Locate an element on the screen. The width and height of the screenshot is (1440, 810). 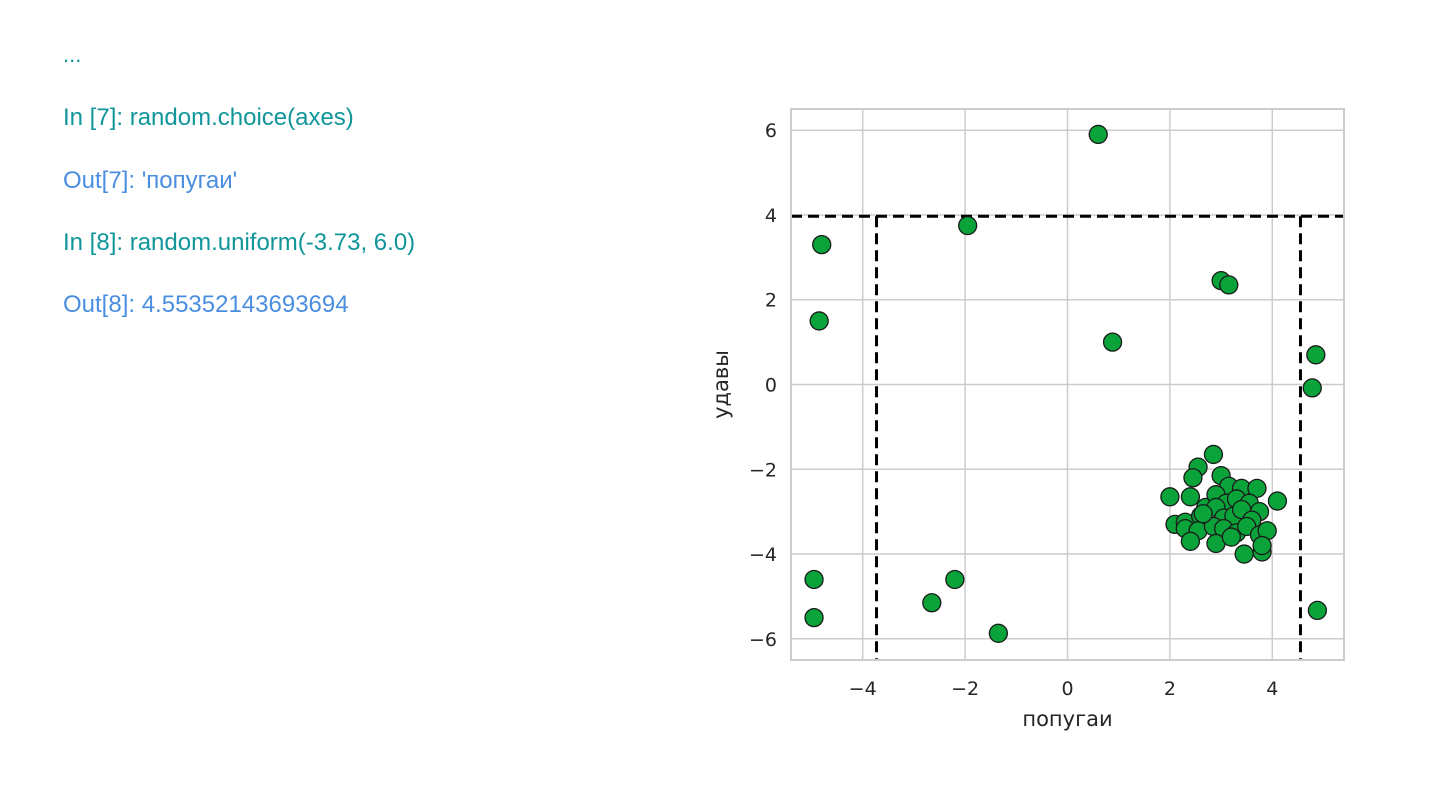
console-input-line-7: In [7]: random.choice(axes) is located at coordinates (208, 117).